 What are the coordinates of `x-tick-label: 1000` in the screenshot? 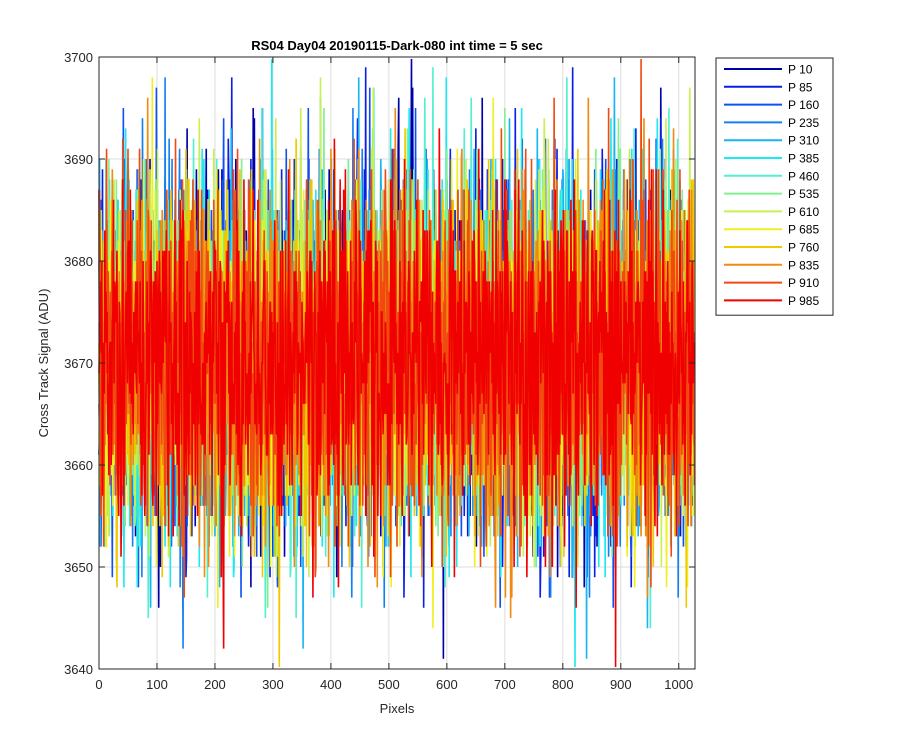 It's located at (678, 684).